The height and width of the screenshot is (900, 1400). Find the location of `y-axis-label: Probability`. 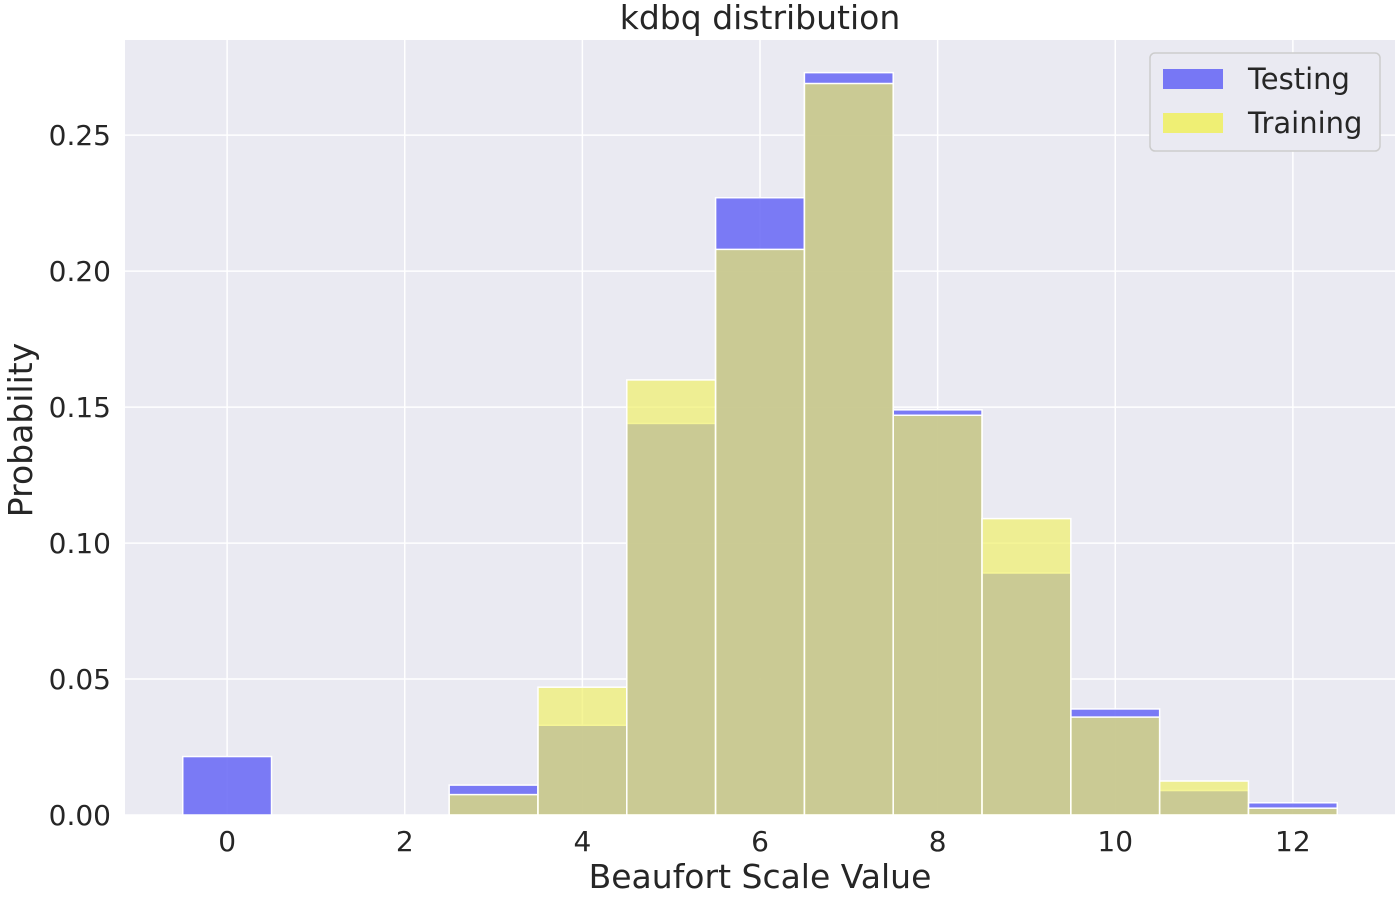

y-axis-label: Probability is located at coordinates (20, 430).